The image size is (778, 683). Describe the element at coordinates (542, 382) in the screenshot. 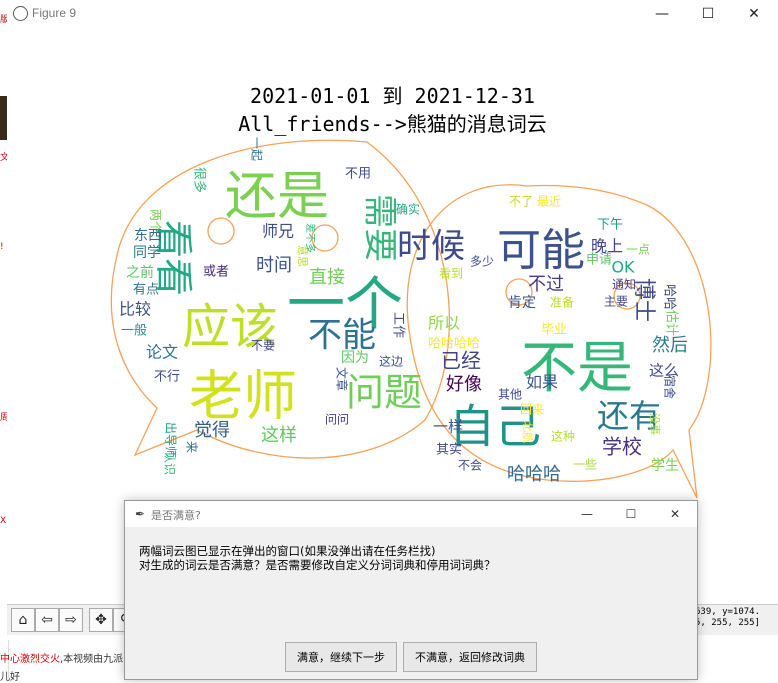

I see `wordcloud-word: 如果` at that location.